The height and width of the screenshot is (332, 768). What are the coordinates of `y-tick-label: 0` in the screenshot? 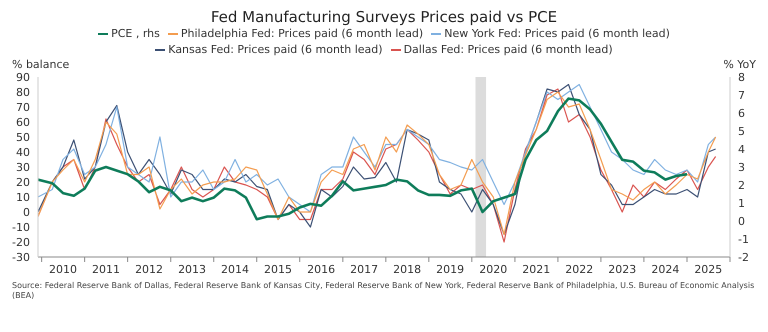 It's located at (26, 212).